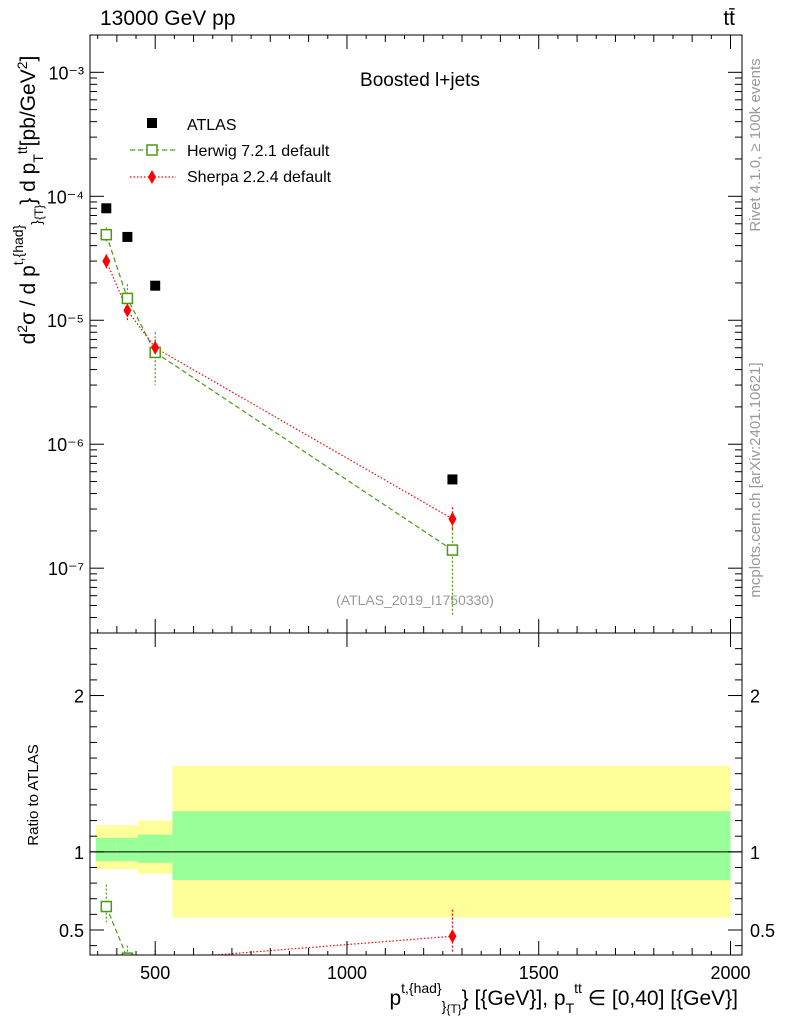 Image resolution: width=786 pixels, height=1024 pixels. What do you see at coordinates (167, 18) in the screenshot?
I see `header-energy-label: 13000 GeV pp` at bounding box center [167, 18].